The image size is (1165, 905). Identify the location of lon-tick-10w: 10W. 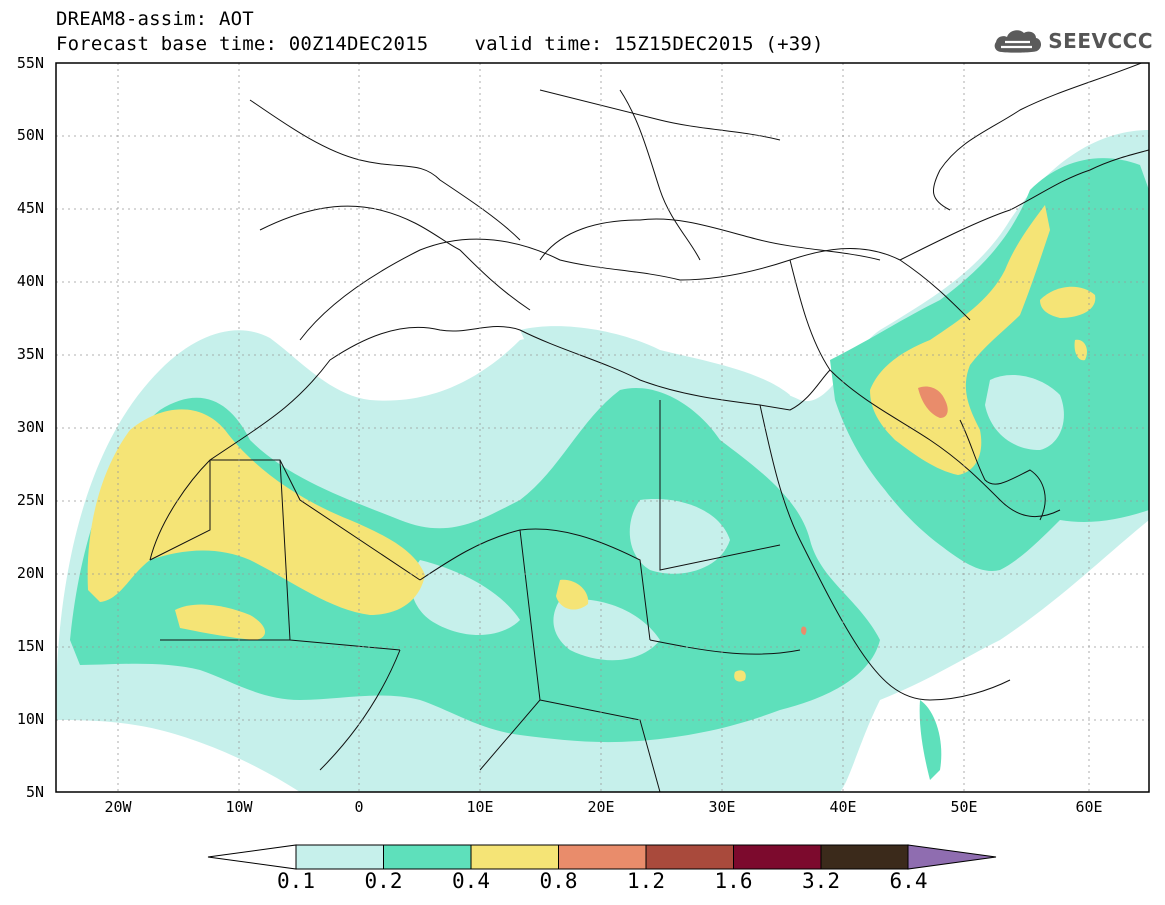
(239, 807).